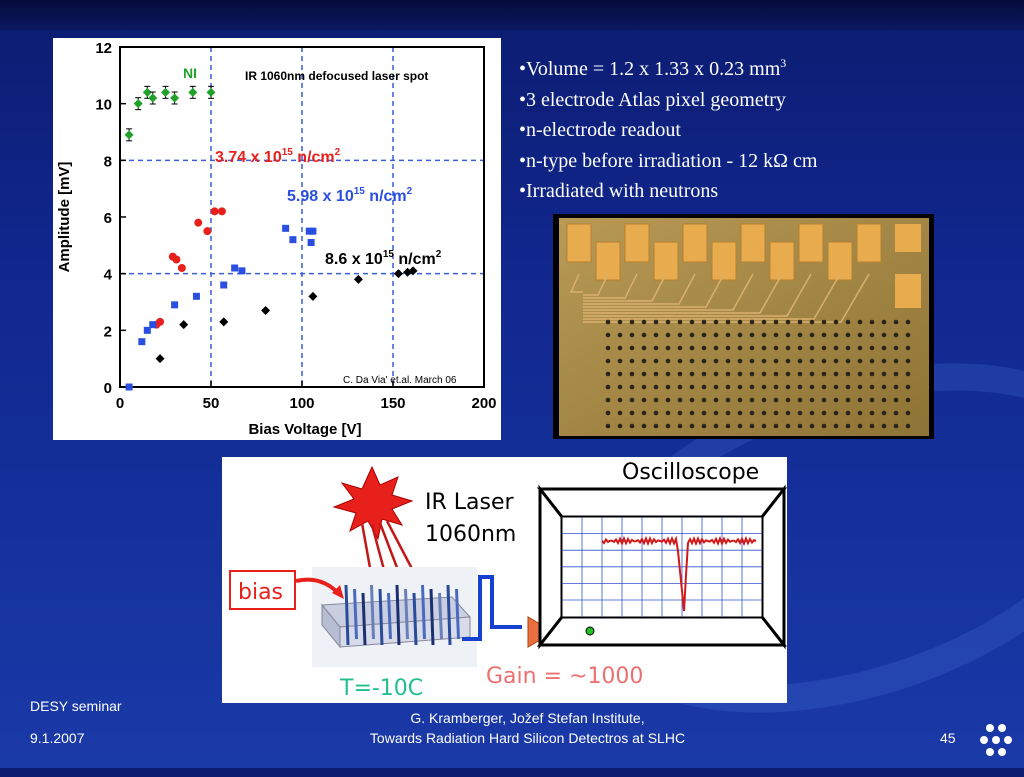 This screenshot has height=777, width=1024. Describe the element at coordinates (758, 374) in the screenshot. I see `pixel-electrodes` at that location.